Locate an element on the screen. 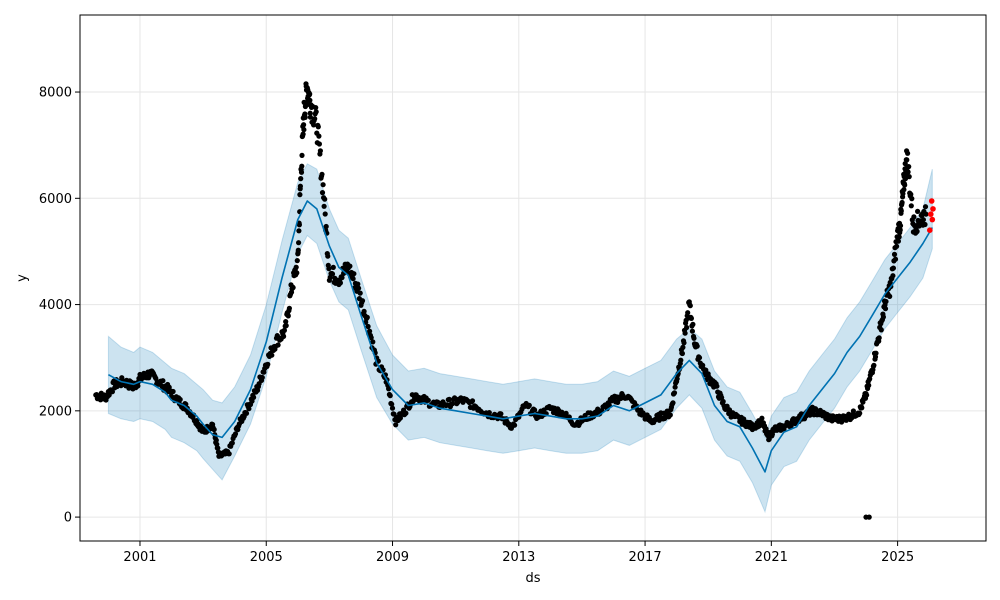 This screenshot has height=600, width=1000. recent-points is located at coordinates (931, 215).